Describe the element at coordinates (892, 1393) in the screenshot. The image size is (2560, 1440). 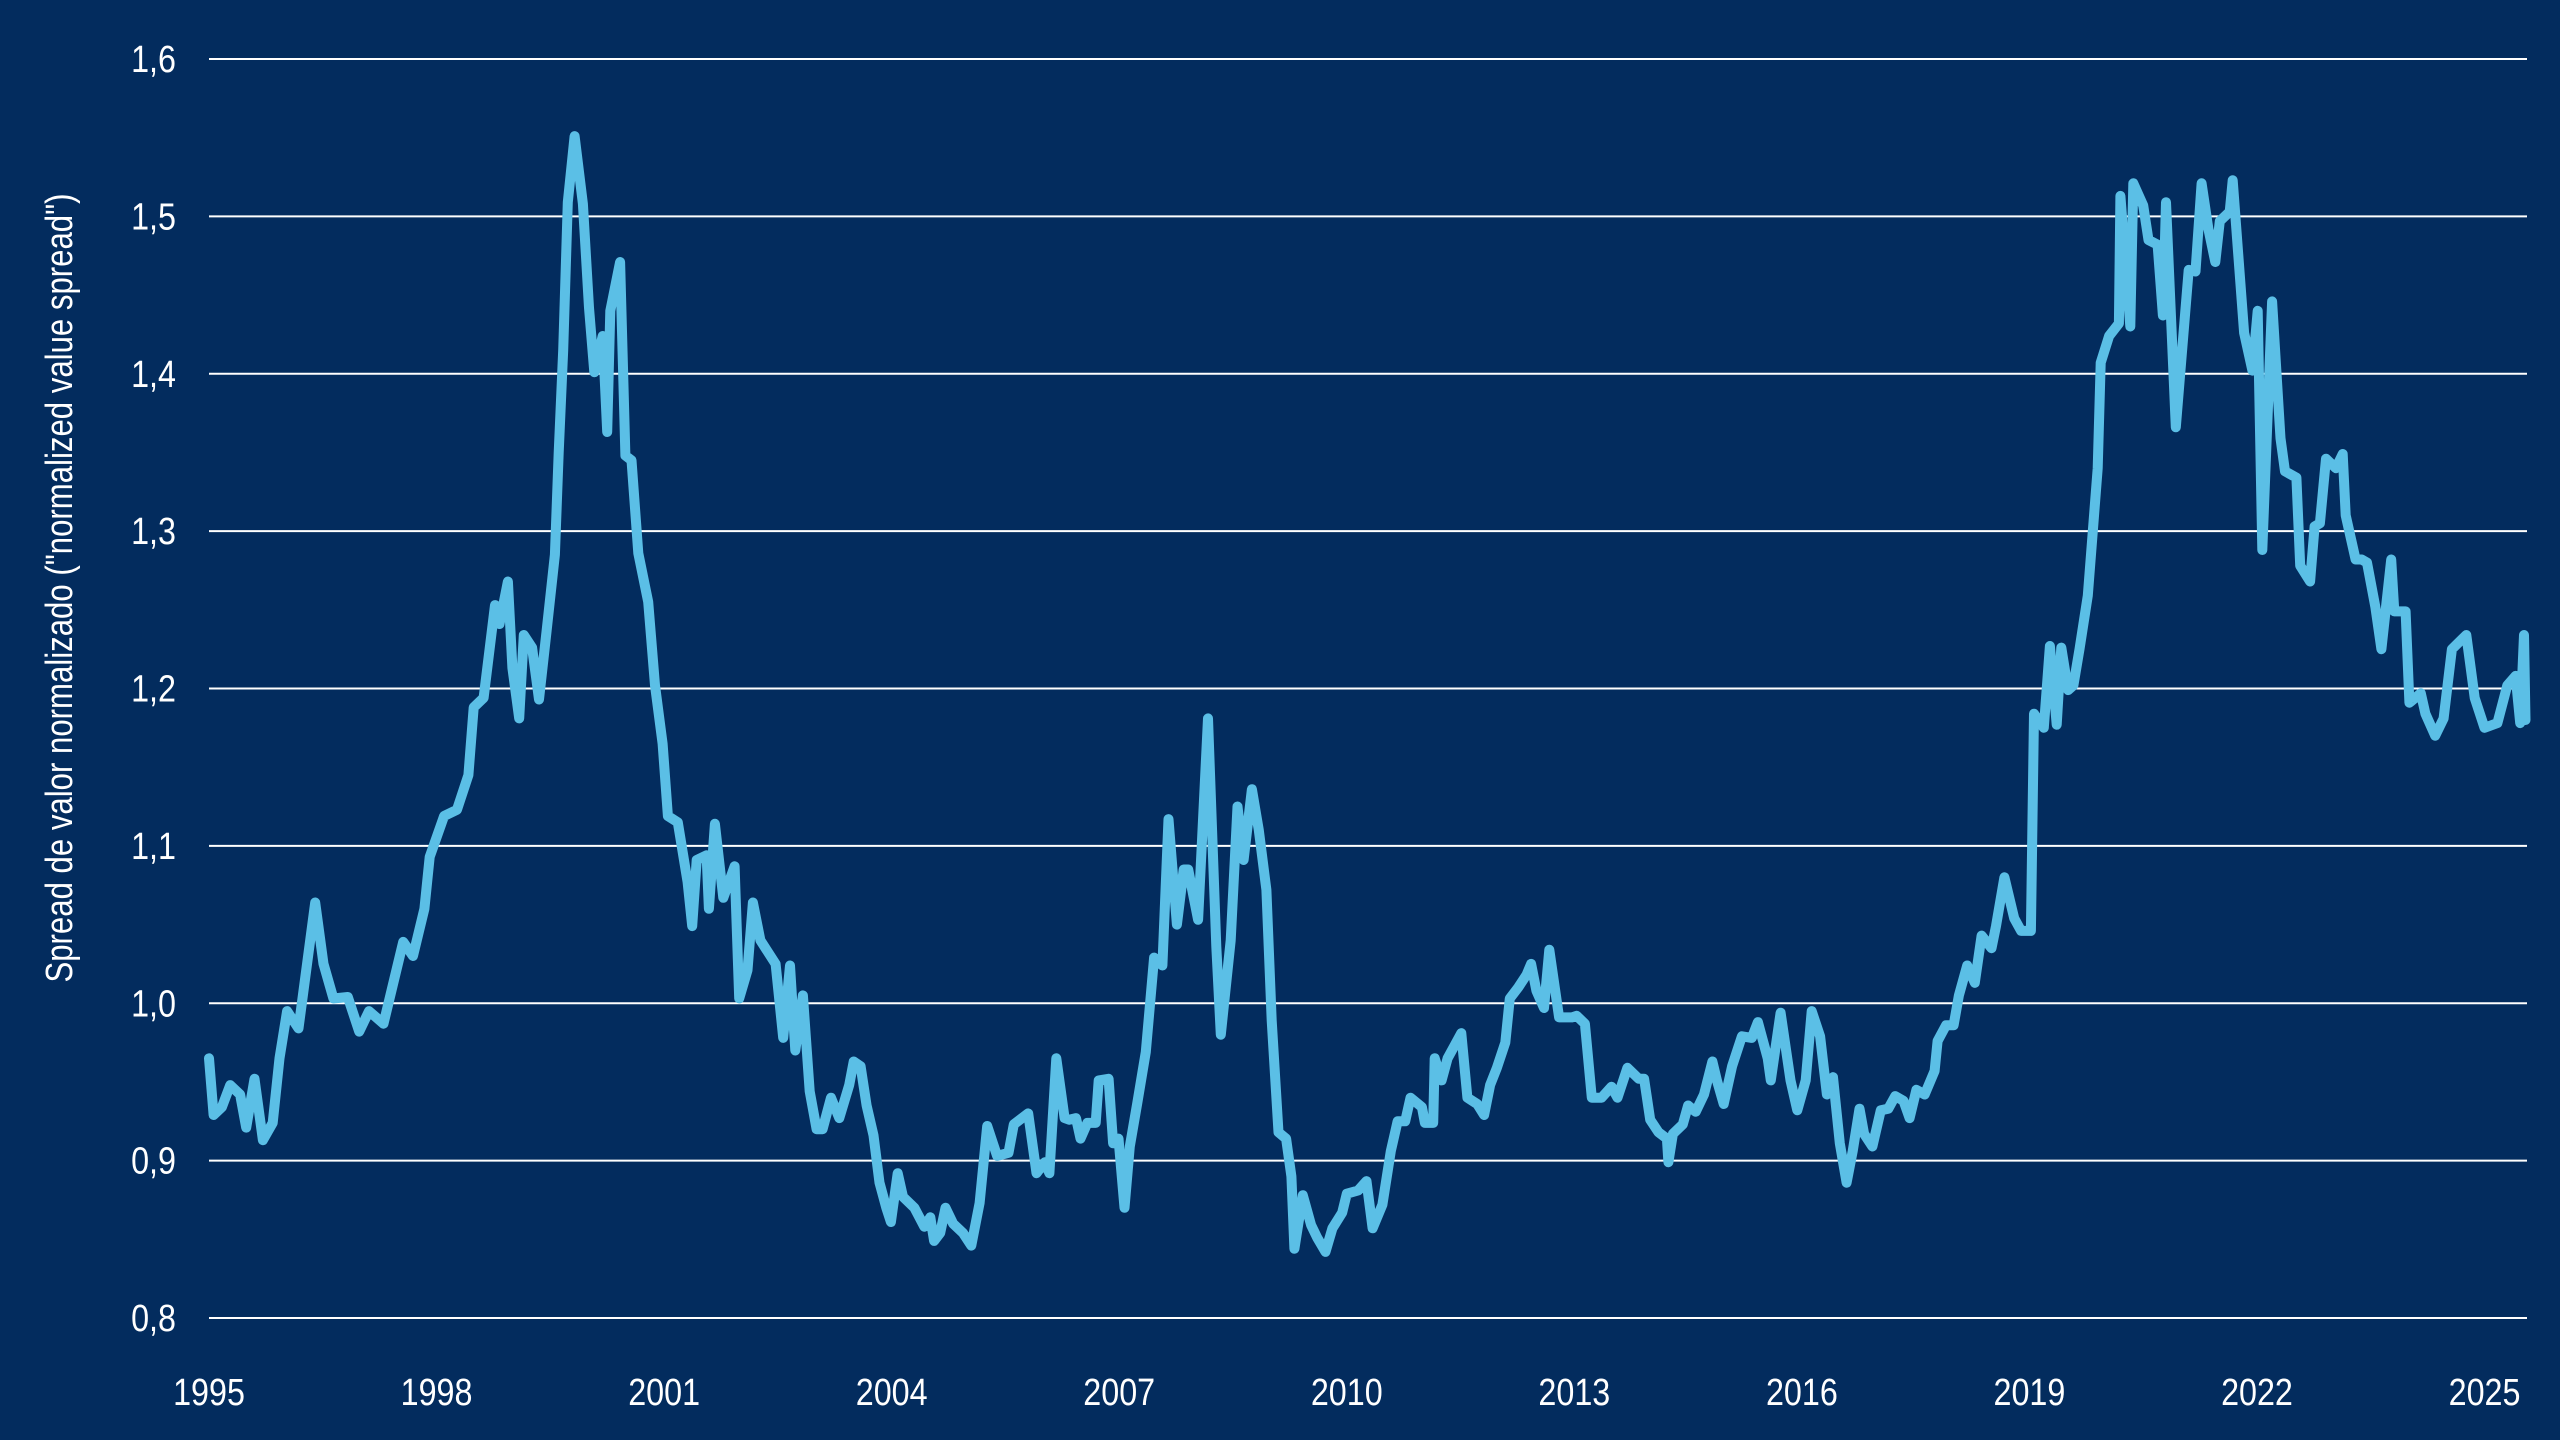
I see `x-tick-label: 2004` at that location.